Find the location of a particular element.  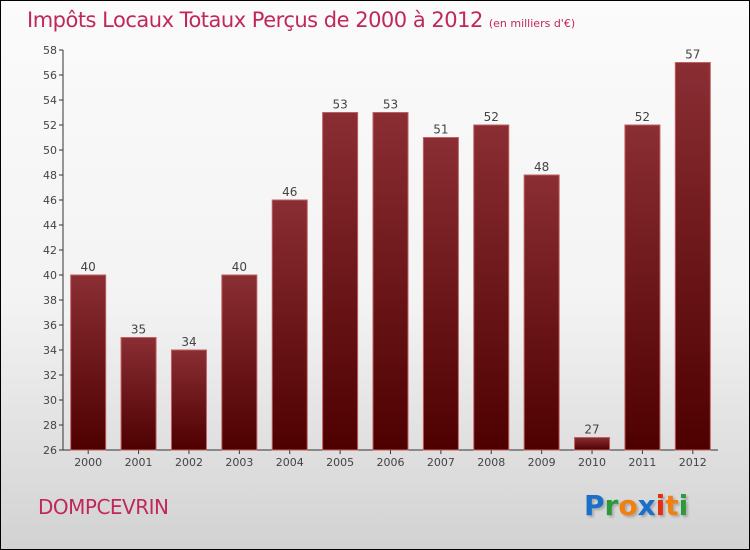

y-tick-label: 30 is located at coordinates (50, 400).